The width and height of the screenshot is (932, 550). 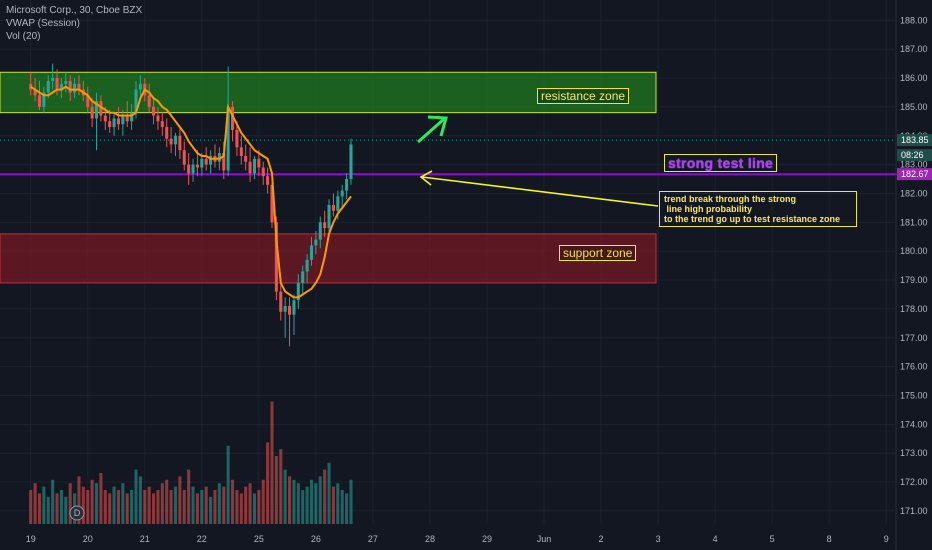 I want to click on time-tick-label: 22, so click(x=202, y=539).